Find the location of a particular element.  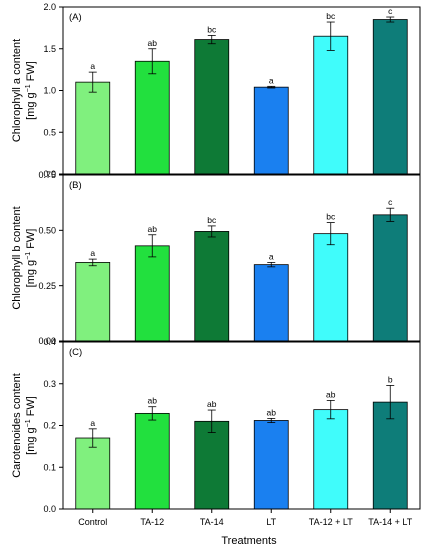

y-axis-title-2: Chlorophyll b content is located at coordinates (17, 257).